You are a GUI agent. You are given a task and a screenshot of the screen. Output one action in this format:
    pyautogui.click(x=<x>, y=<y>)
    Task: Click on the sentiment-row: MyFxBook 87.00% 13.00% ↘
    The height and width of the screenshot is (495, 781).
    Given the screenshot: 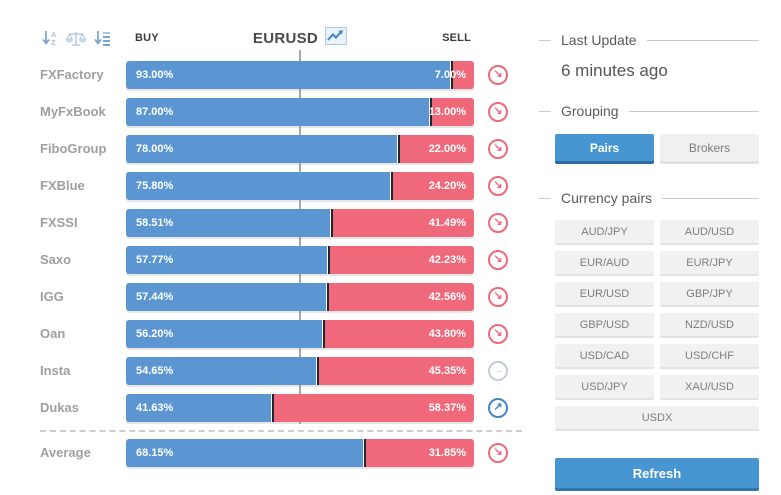 What is the action you would take?
    pyautogui.click(x=287, y=111)
    